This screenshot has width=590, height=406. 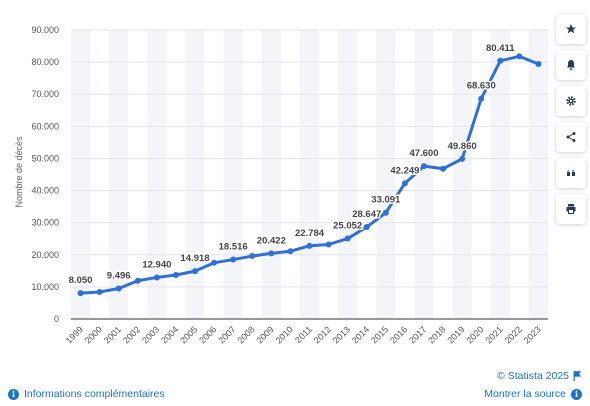 I want to click on share-icon, so click(x=571, y=137).